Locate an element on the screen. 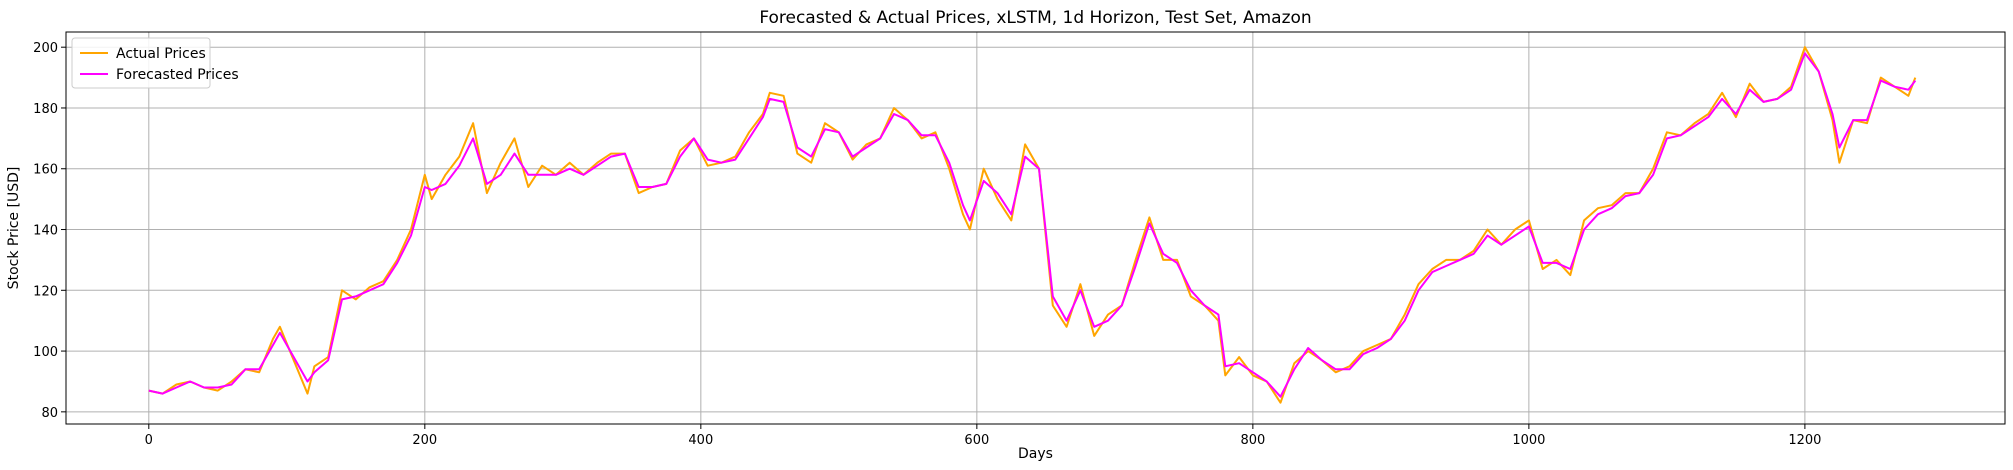 The image size is (2013, 470). y-tick-label: 100 is located at coordinates (45, 352).